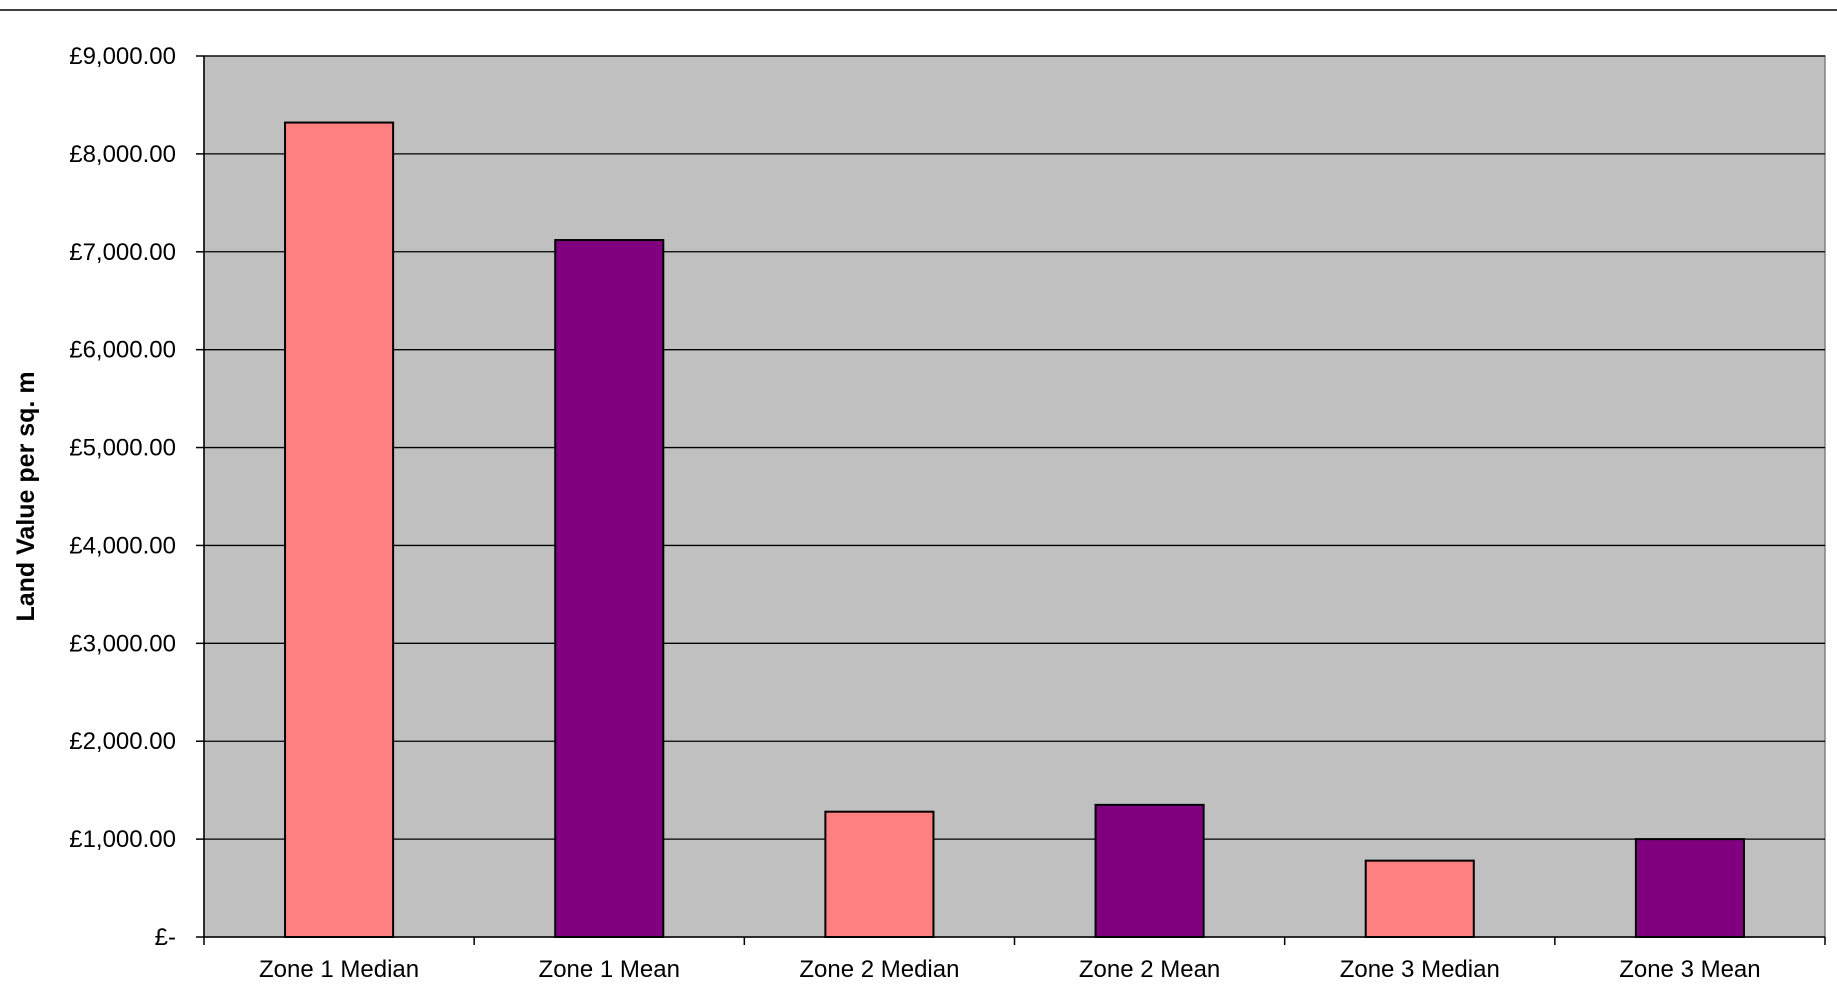  Describe the element at coordinates (122, 252) in the screenshot. I see `y-tick-label: £7,000.00` at that location.